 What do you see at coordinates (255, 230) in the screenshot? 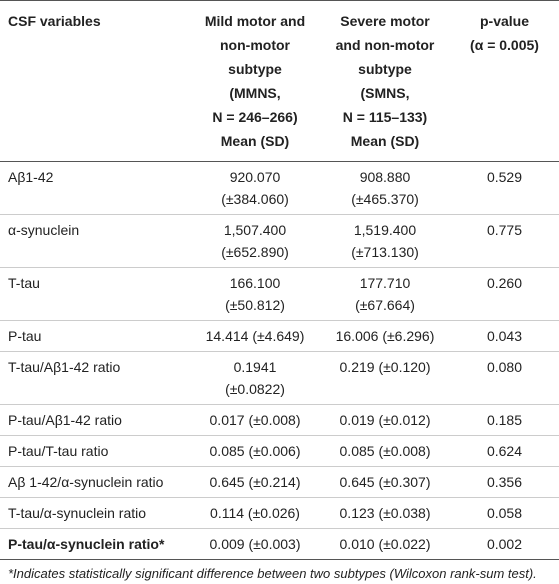
I see `cell-text: 1,507.400` at bounding box center [255, 230].